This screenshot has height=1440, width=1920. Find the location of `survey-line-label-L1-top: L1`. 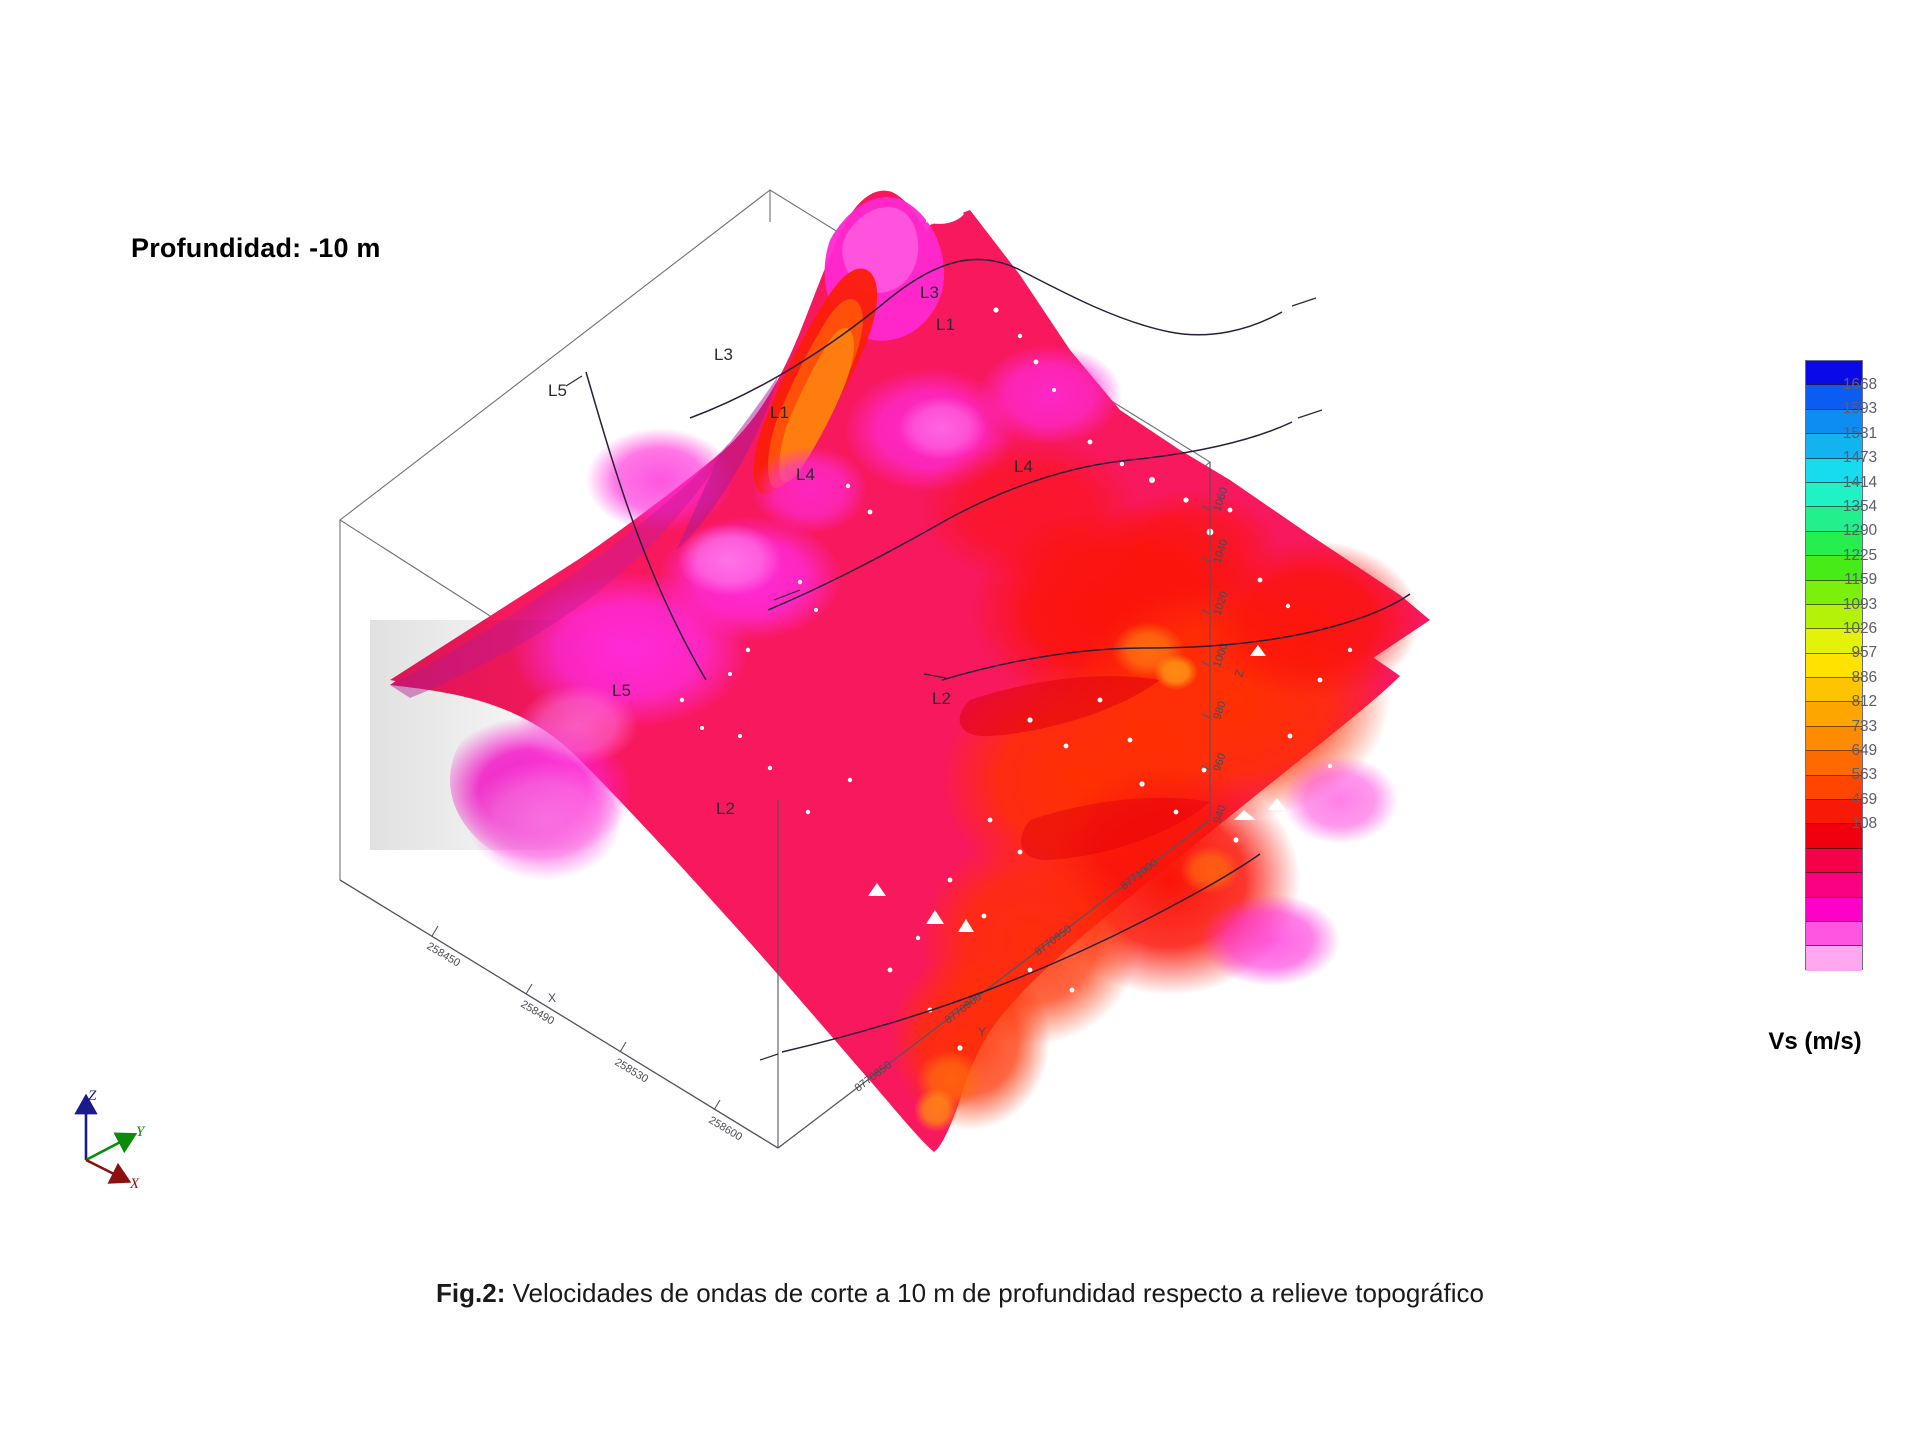

survey-line-label-L1-top: L1 is located at coordinates (945, 324).